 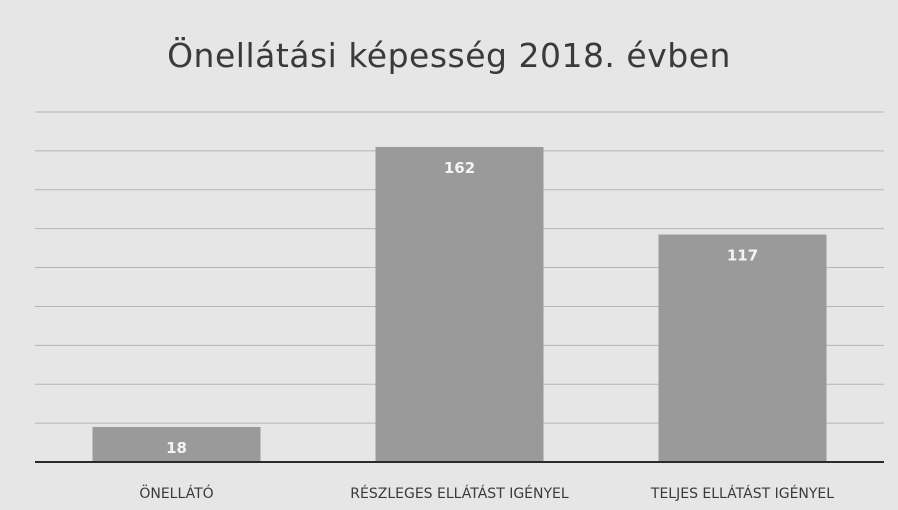 I want to click on chart-title: Önellátási képesség 2018. évben, so click(x=449, y=55).